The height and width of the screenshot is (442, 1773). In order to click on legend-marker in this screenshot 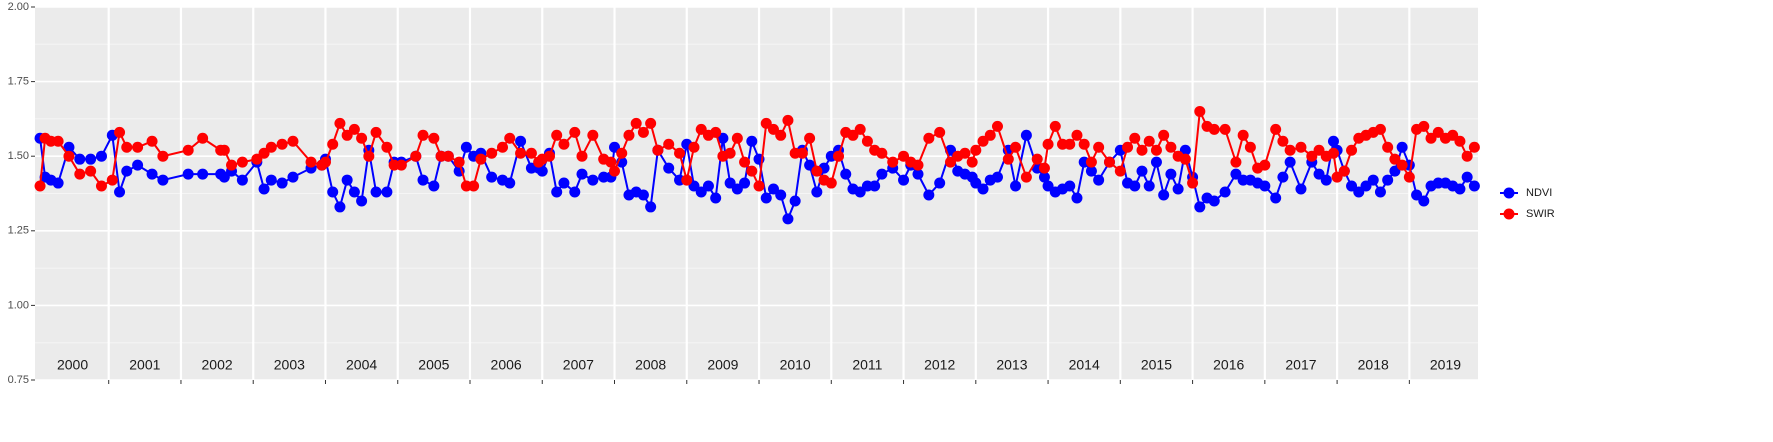, I will do `click(1509, 193)`.